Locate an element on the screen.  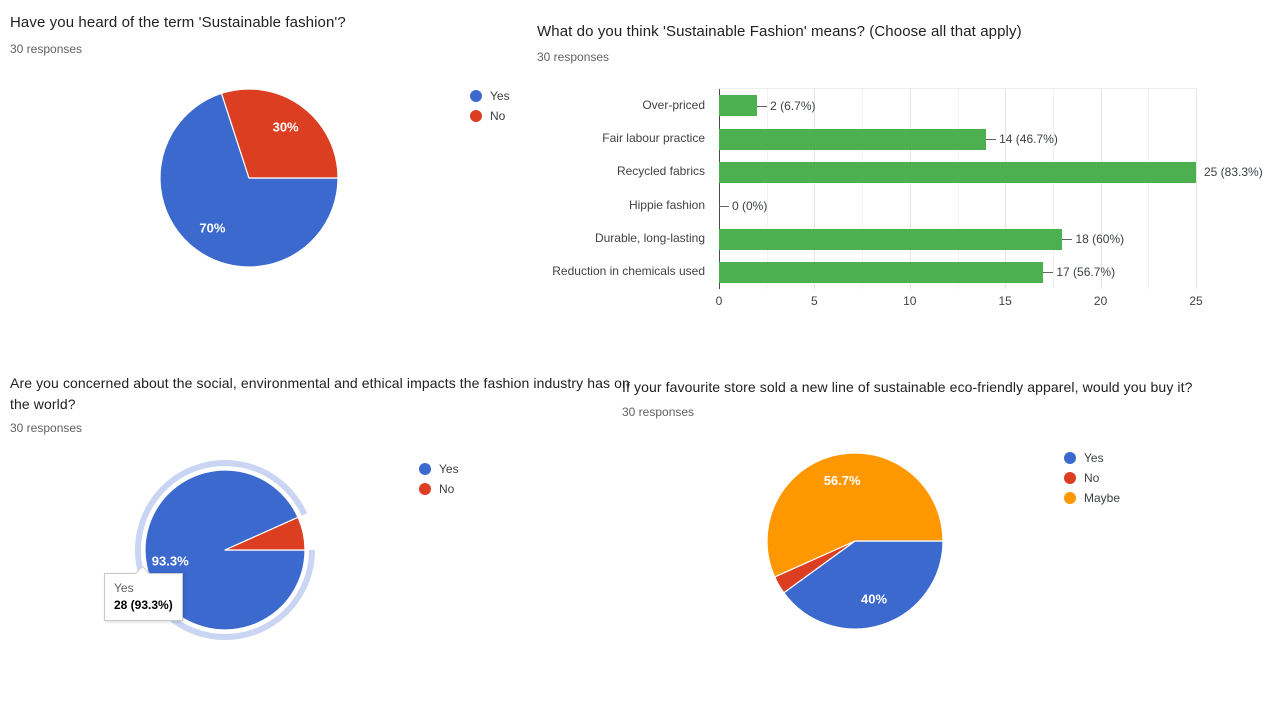
pie-slice-maybe is located at coordinates (855, 515).